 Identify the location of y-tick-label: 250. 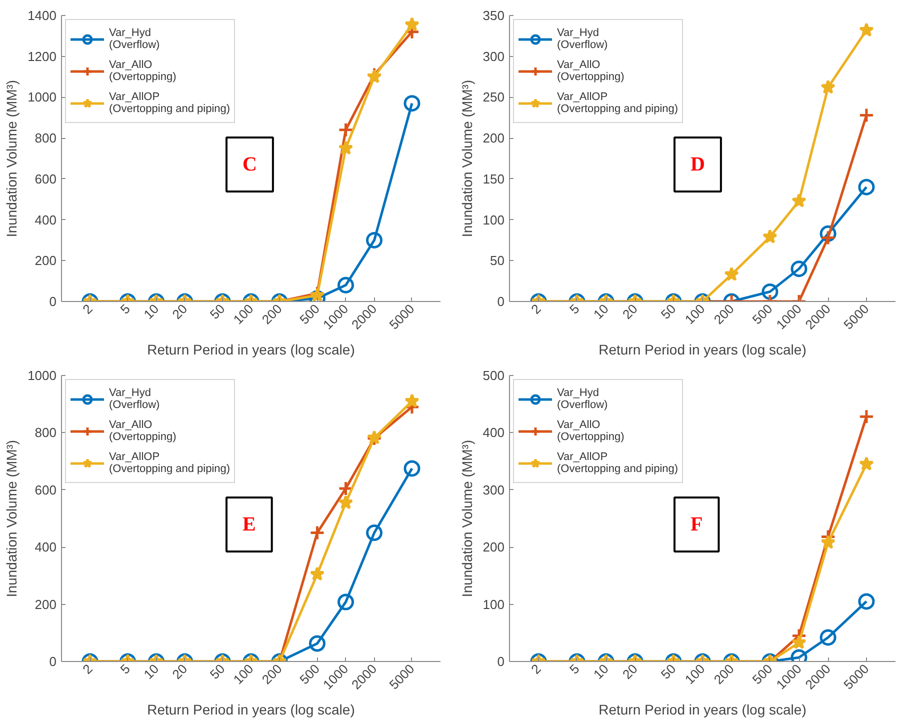
(493, 97).